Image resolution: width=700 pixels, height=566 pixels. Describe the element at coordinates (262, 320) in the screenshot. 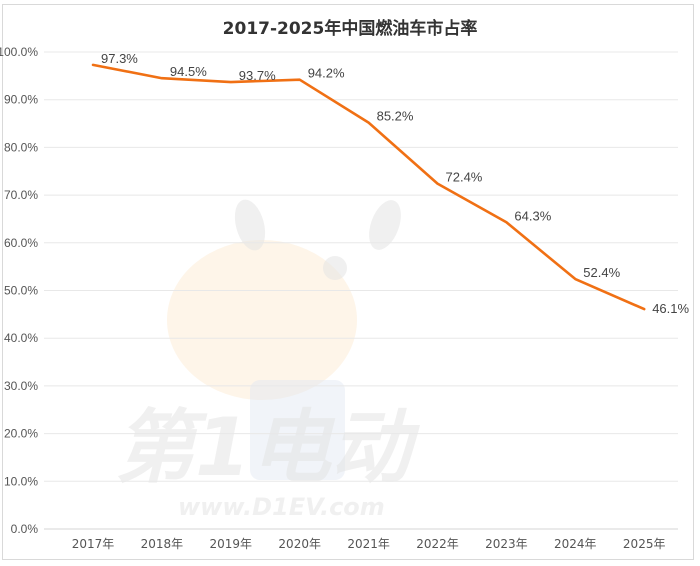

I see `mascot-head-icon` at that location.